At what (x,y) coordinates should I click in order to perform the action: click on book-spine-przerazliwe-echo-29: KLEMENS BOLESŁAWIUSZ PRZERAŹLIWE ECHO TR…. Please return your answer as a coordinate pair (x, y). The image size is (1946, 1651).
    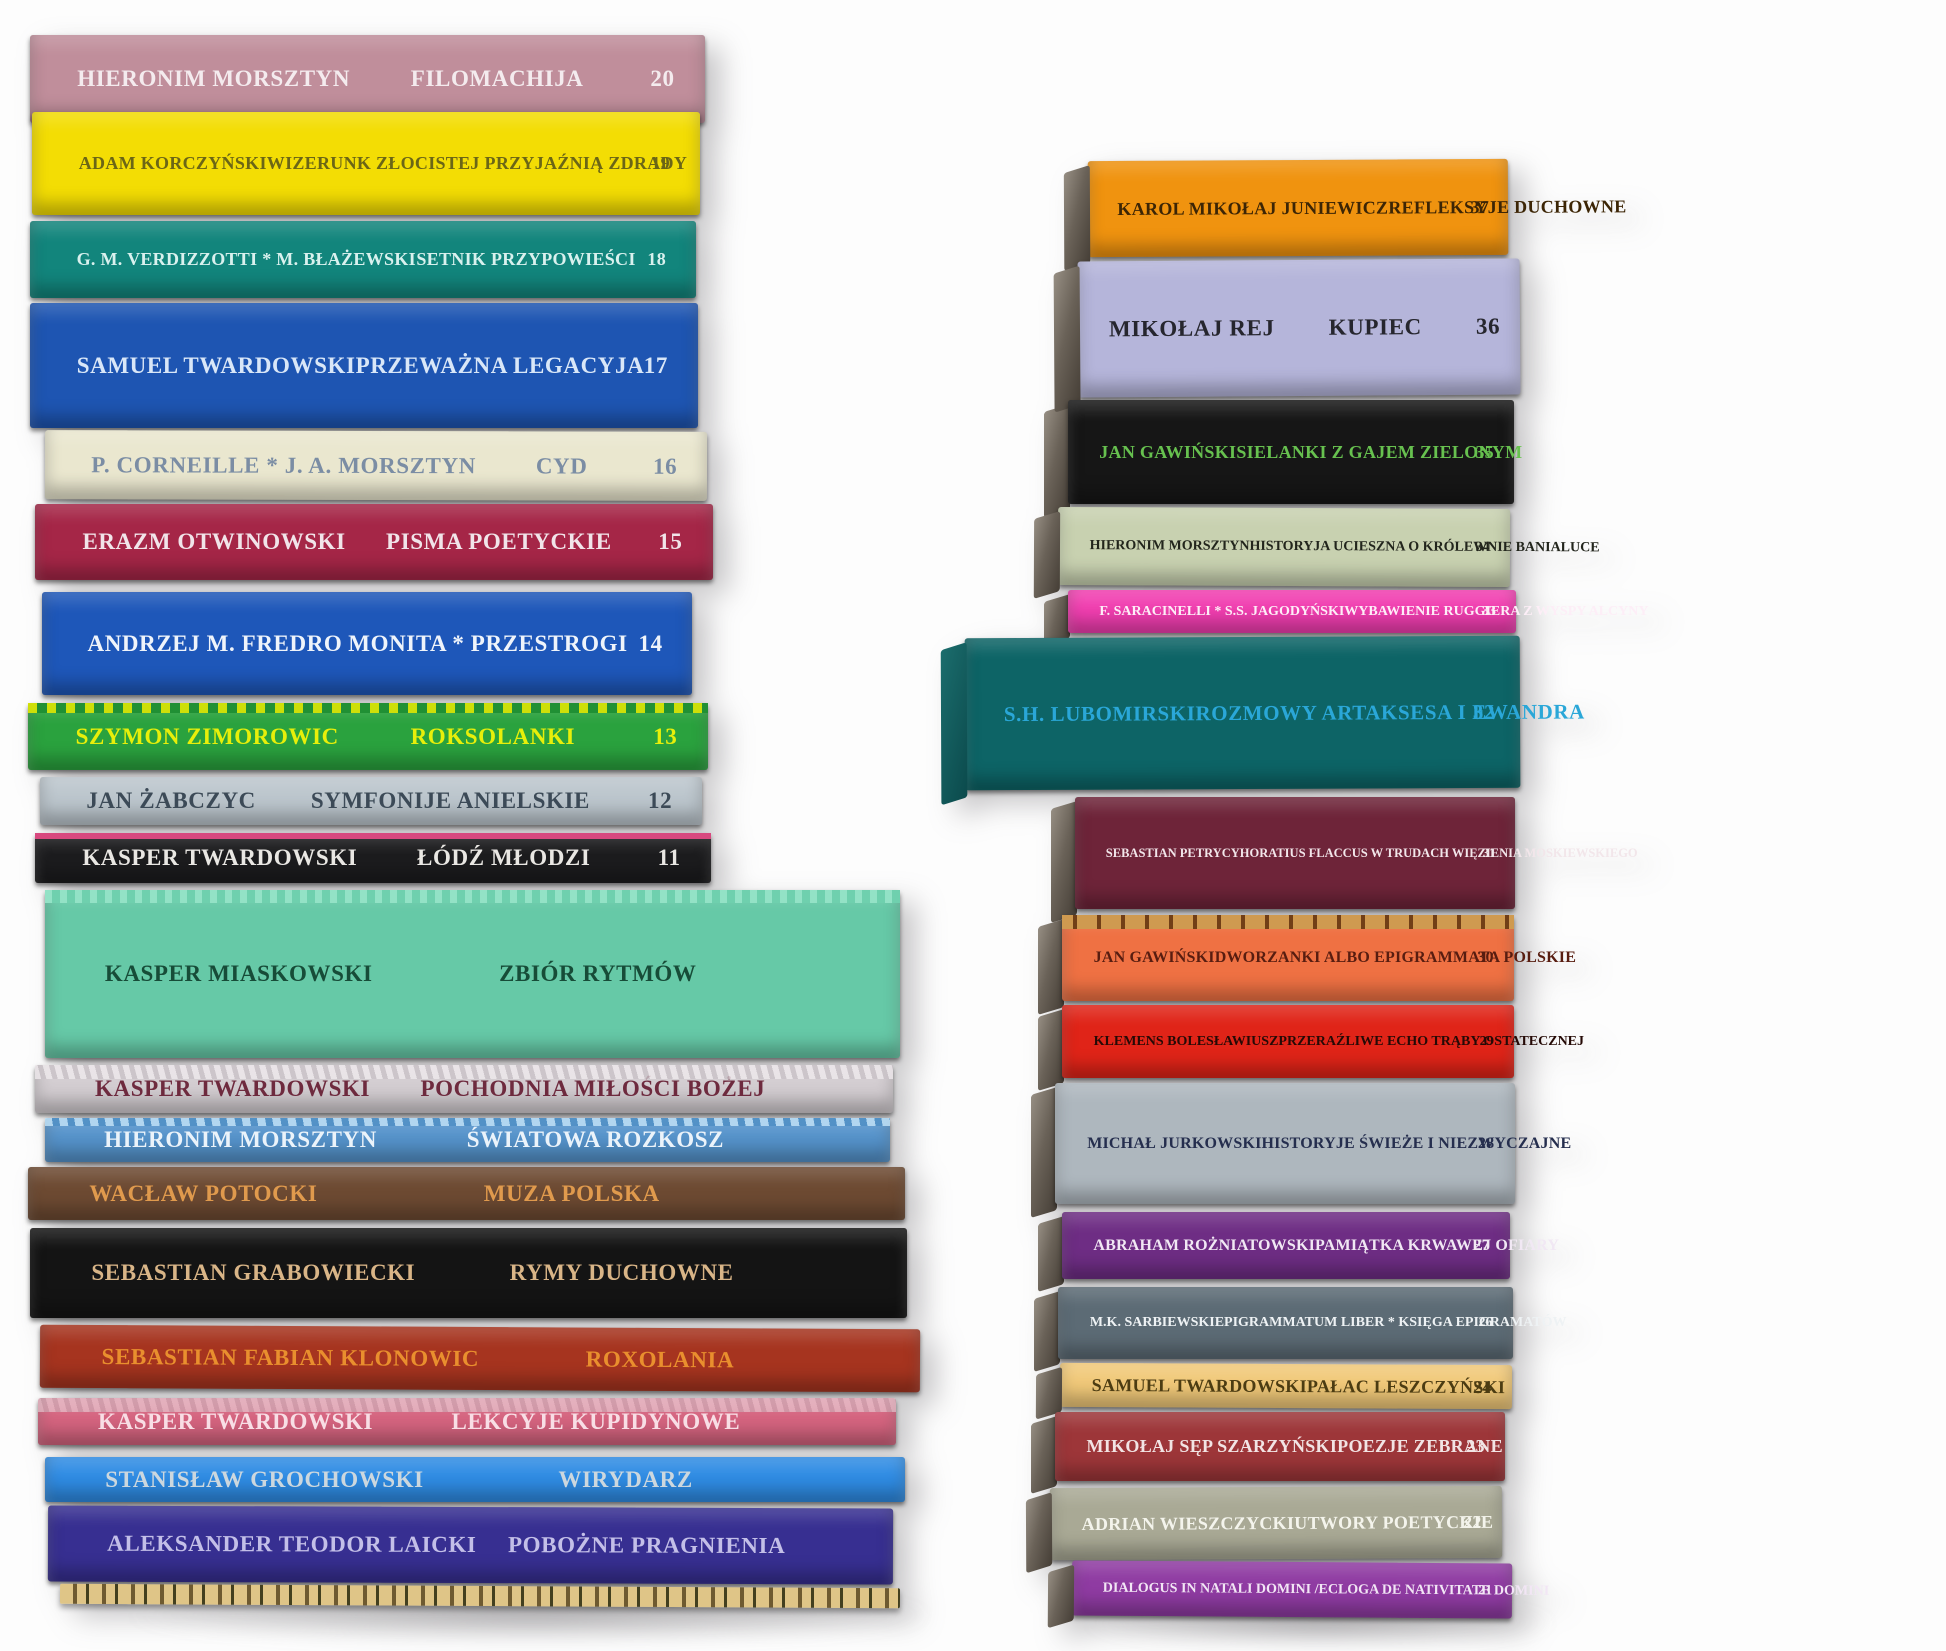
    Looking at the image, I should click on (1323, 1041).